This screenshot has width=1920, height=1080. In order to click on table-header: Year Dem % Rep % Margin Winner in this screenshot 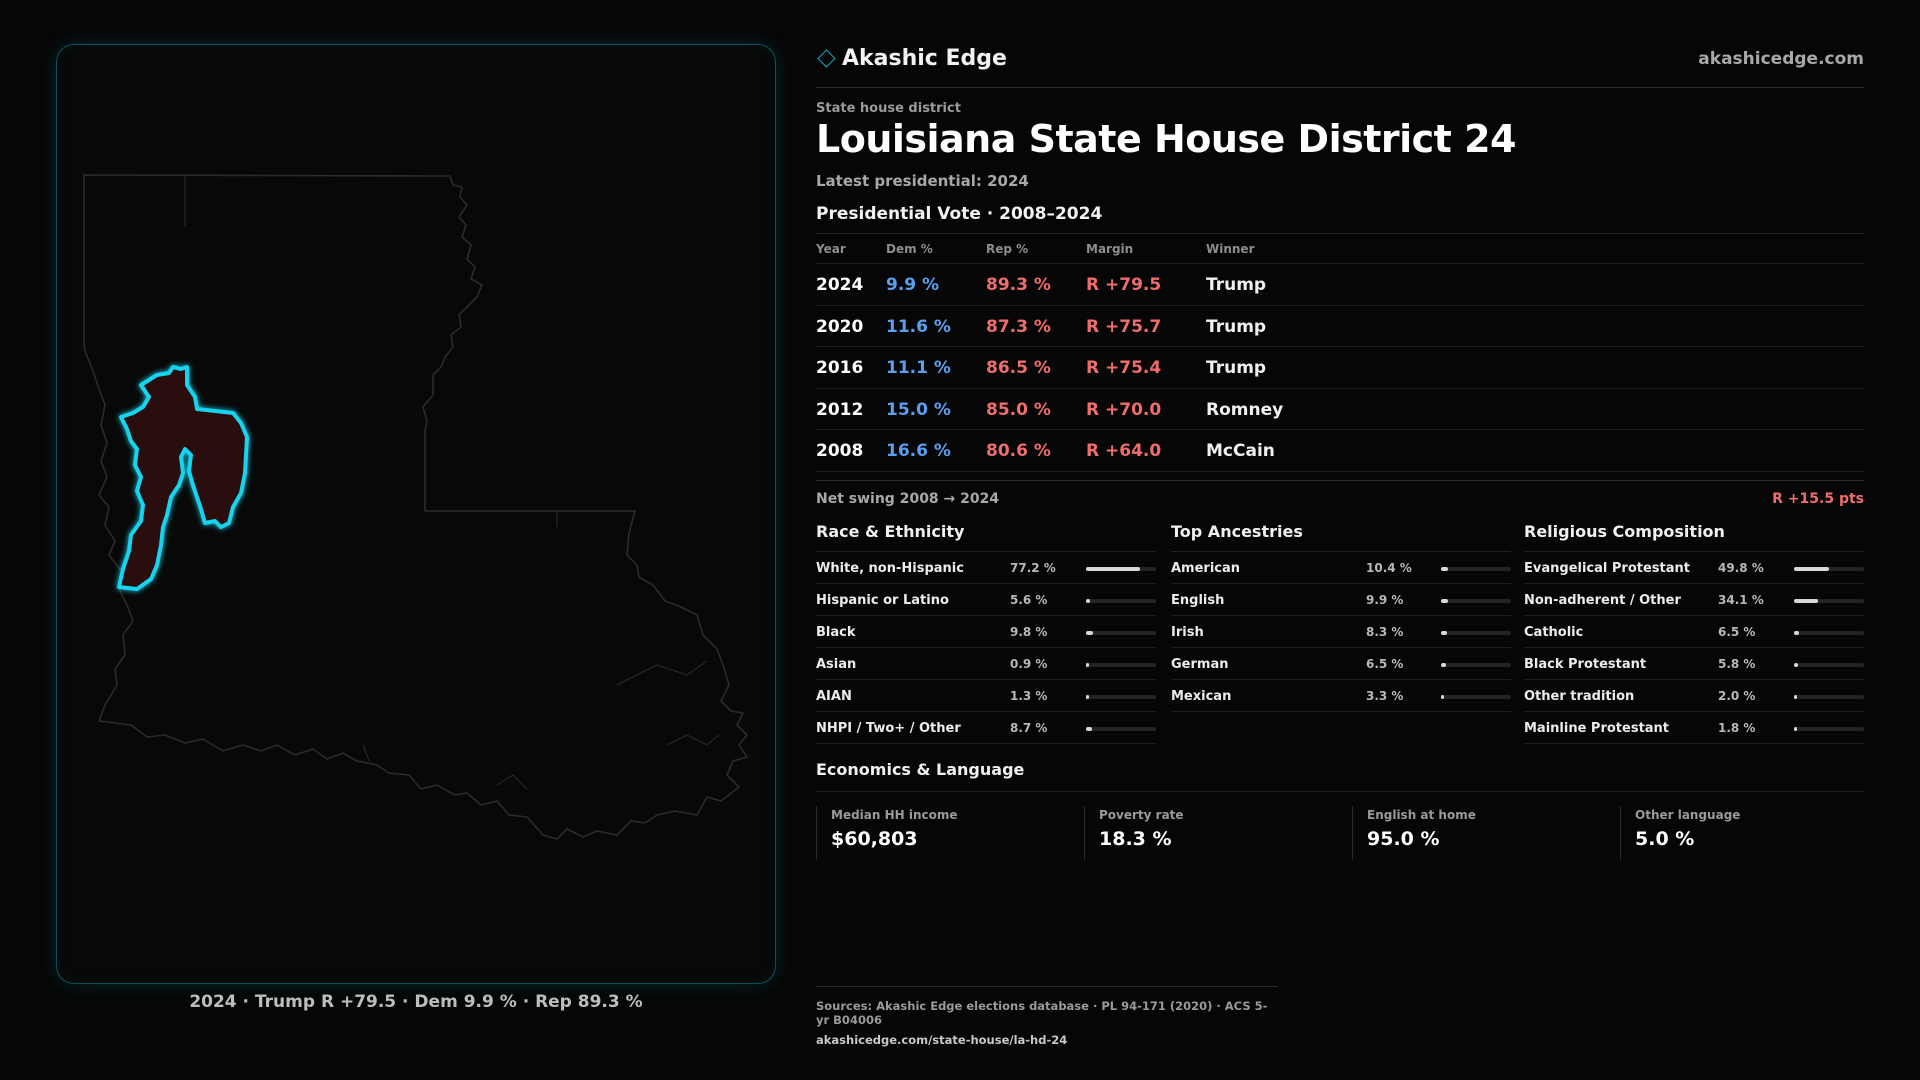, I will do `click(1340, 248)`.